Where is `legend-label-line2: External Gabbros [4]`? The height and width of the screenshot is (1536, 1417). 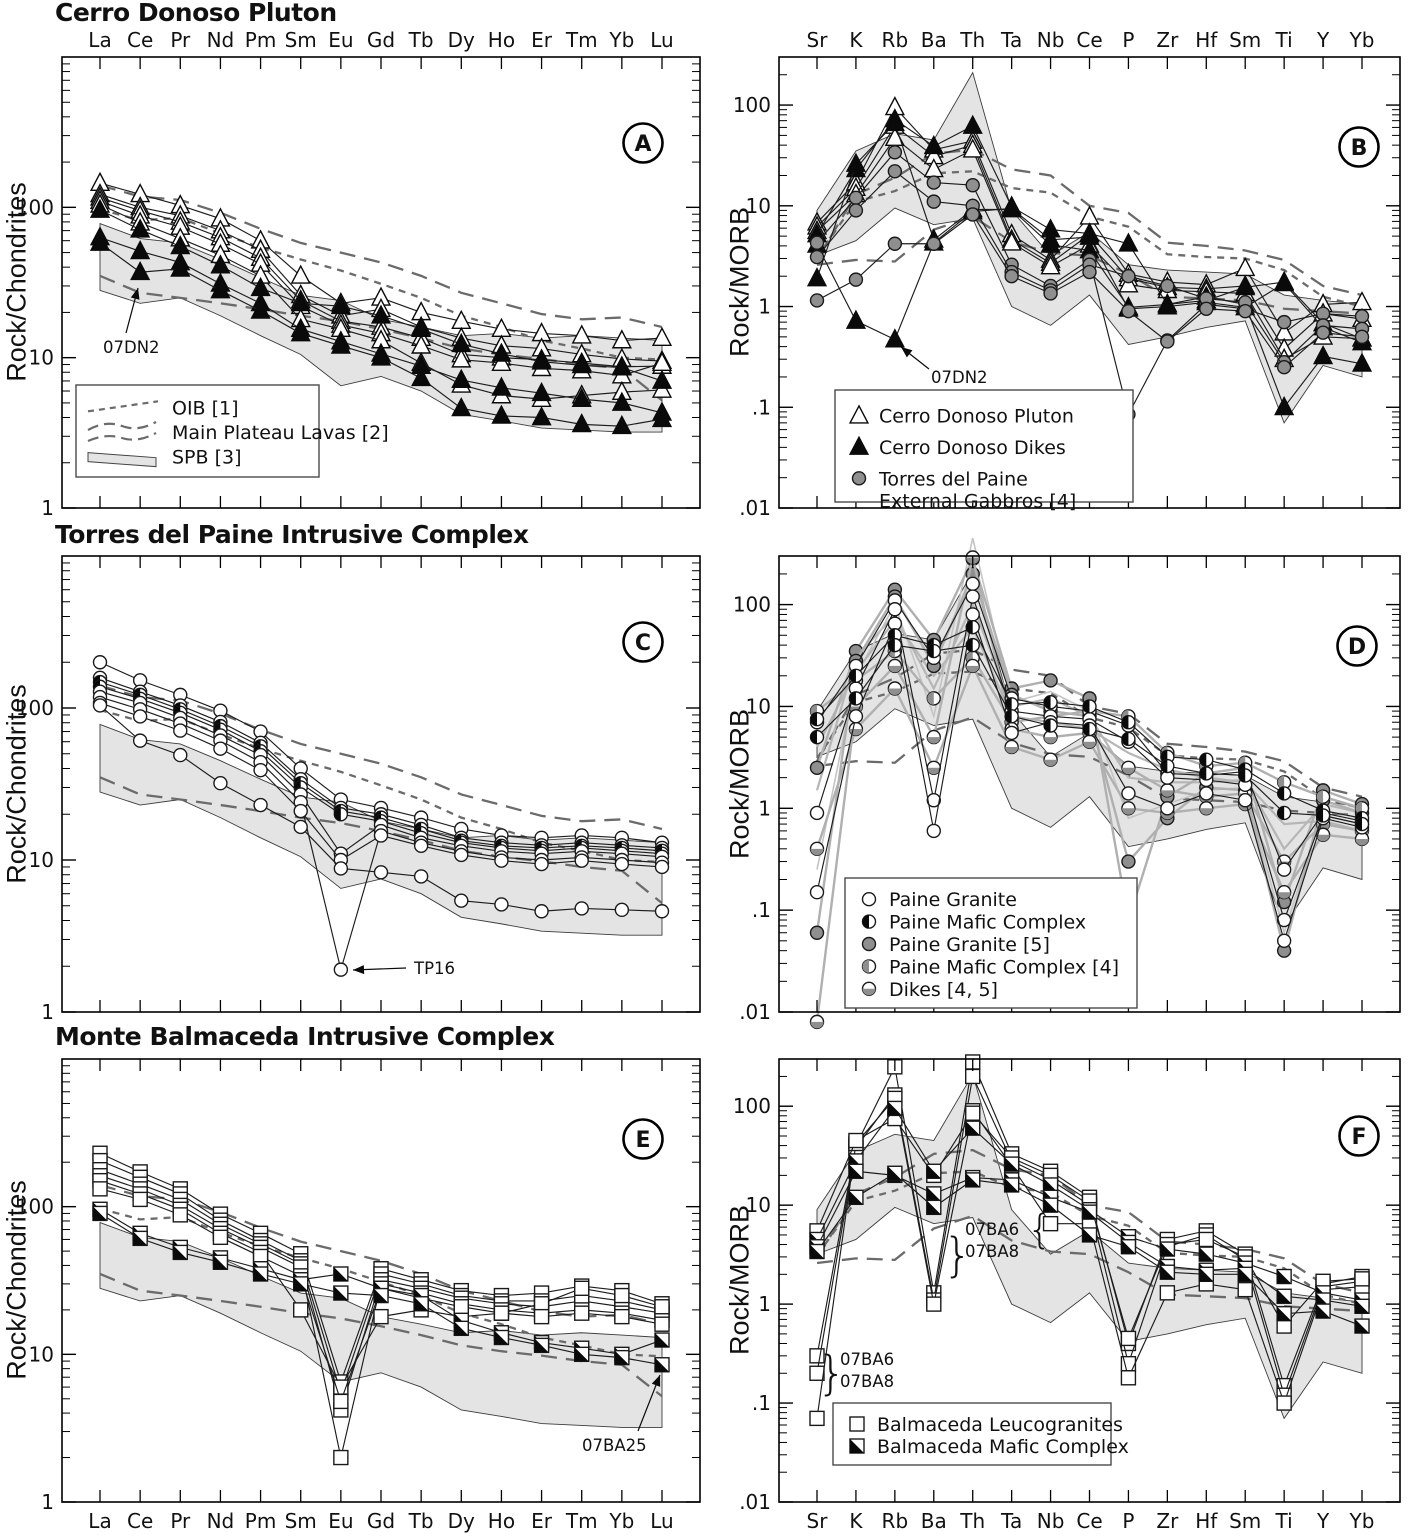
legend-label-line2: External Gabbros [4] is located at coordinates (977, 501).